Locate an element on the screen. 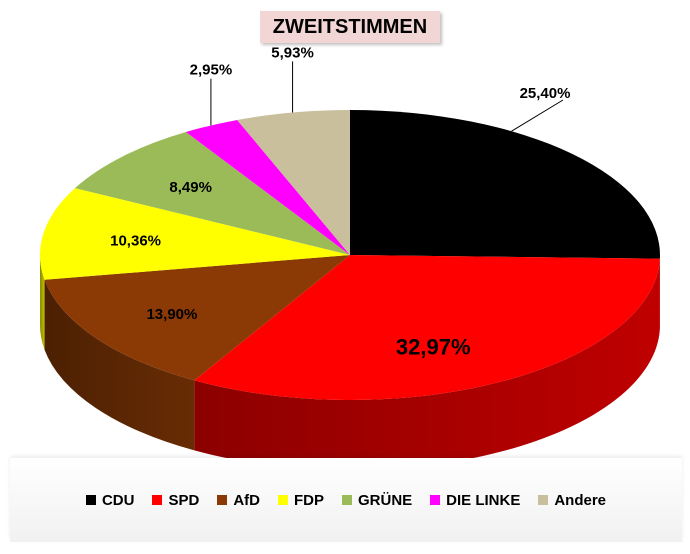  pie-slice-cdu is located at coordinates (505, 184).